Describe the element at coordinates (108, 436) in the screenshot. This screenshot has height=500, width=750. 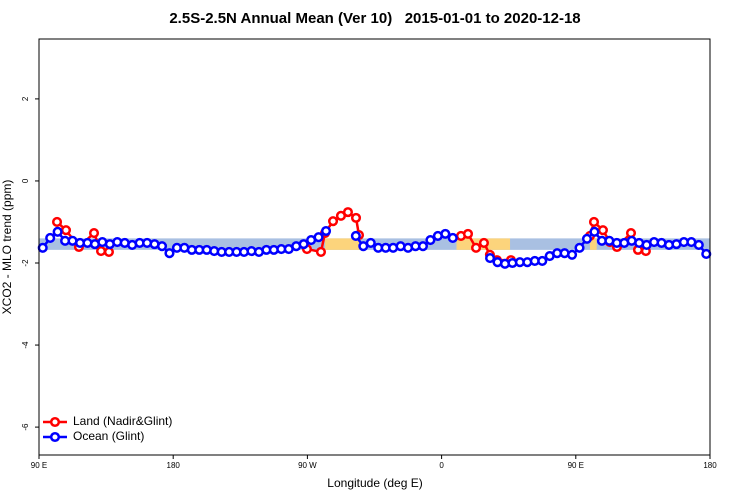
I see `legend-label: Ocean (Glint)` at that location.